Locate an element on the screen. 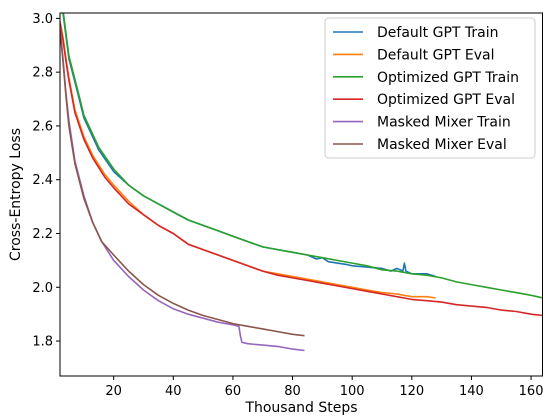  y-tick-label: 2.8 is located at coordinates (42, 73).